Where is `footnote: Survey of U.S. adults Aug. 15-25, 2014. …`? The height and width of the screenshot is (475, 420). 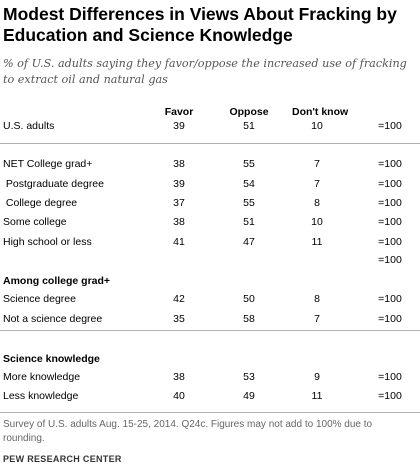
footnote: Survey of U.S. adults Aug. 15-25, 2014. … is located at coordinates (188, 431).